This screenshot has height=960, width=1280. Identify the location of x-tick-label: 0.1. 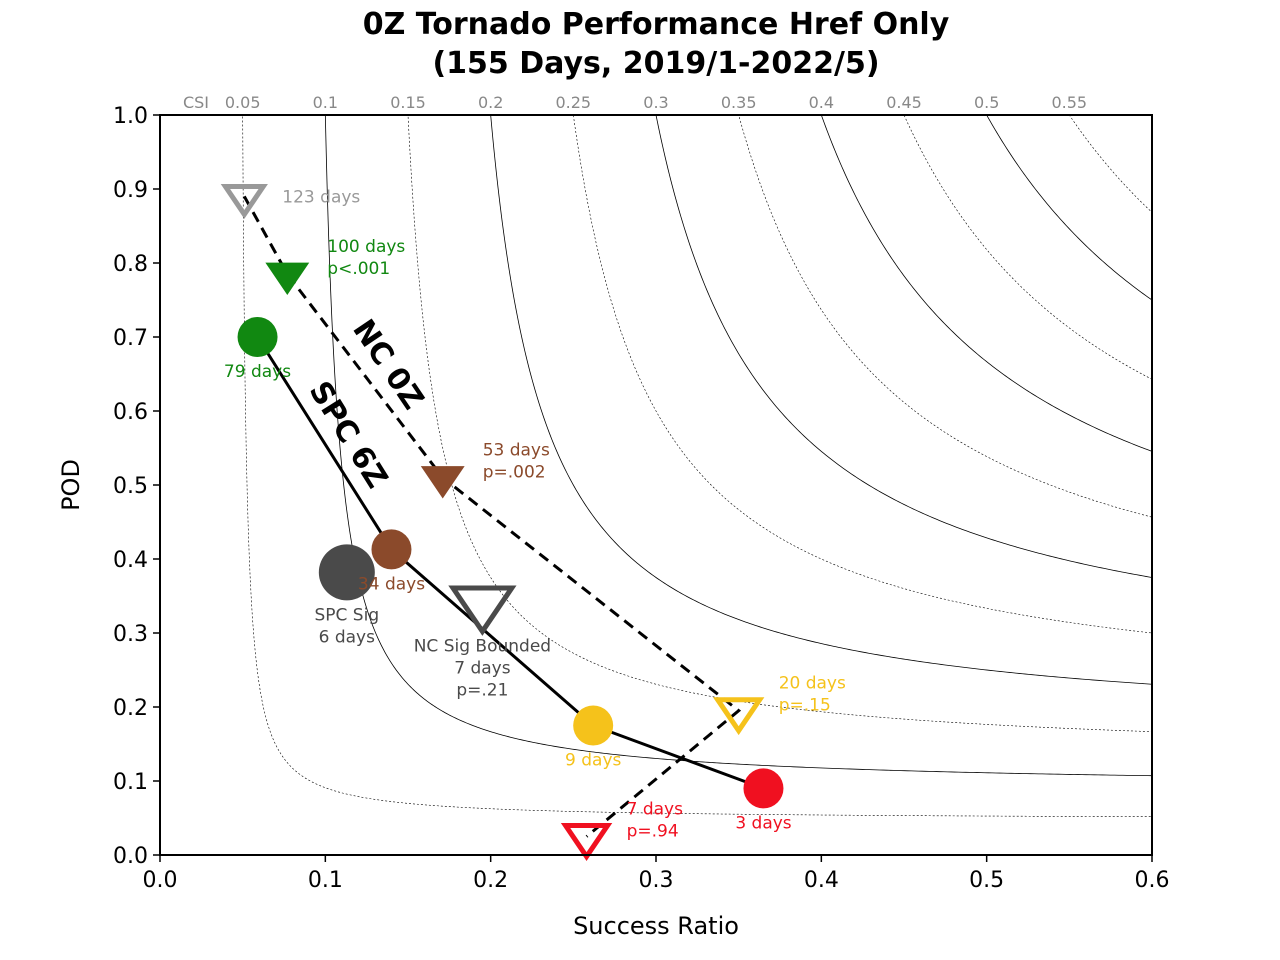
(325, 880).